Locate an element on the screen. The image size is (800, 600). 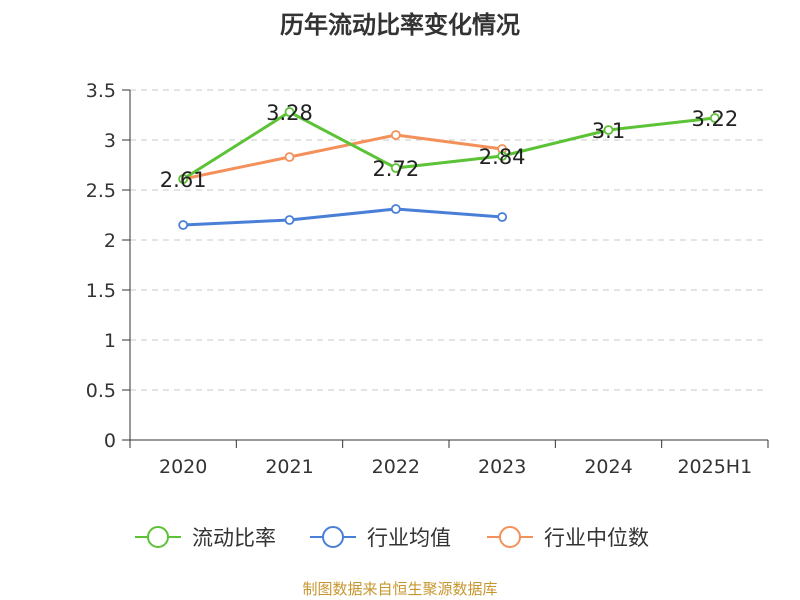
x-tick-label: 2020 is located at coordinates (183, 467).